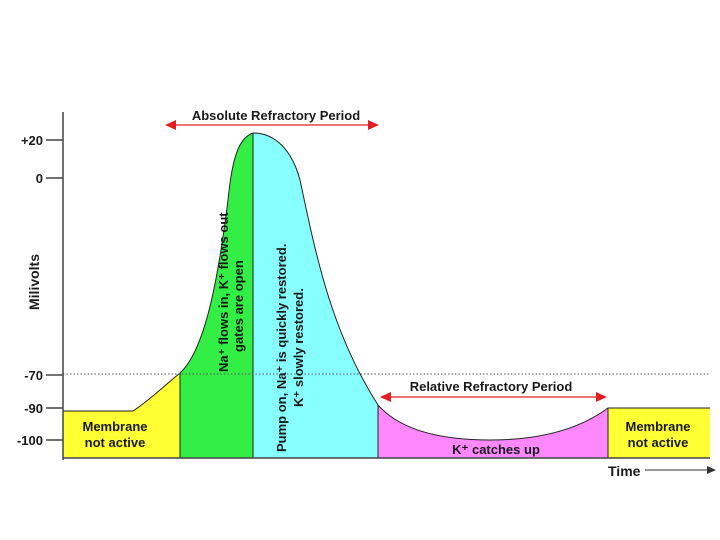 The image size is (720, 540). What do you see at coordinates (32, 140) in the screenshot?
I see `tick-label-plus-20: +20` at bounding box center [32, 140].